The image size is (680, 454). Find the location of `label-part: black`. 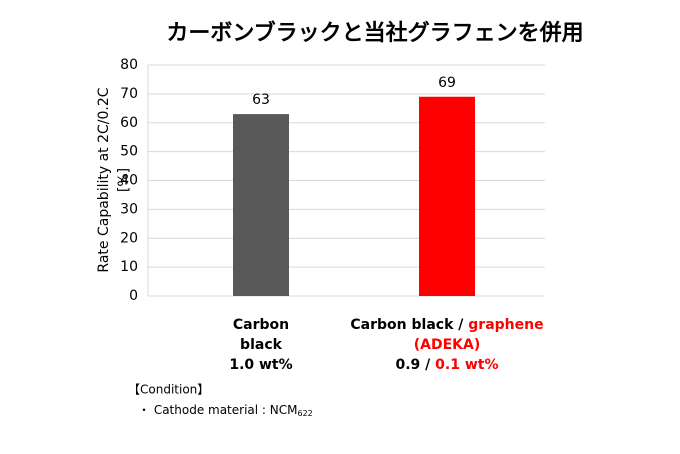

label-part: black is located at coordinates (261, 345).